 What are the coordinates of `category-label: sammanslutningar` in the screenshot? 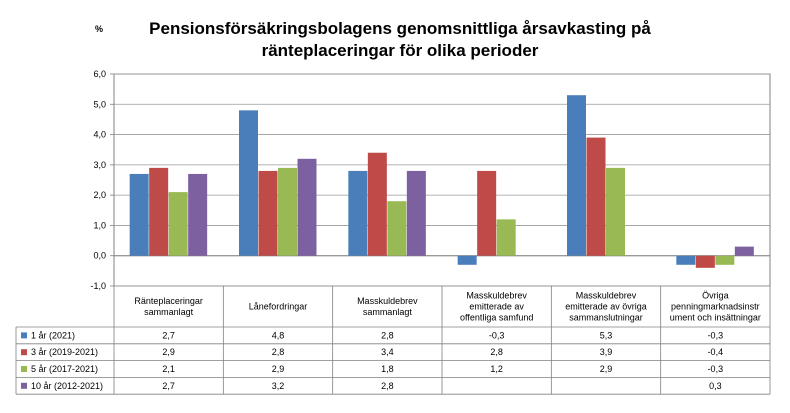 It's located at (606, 318).